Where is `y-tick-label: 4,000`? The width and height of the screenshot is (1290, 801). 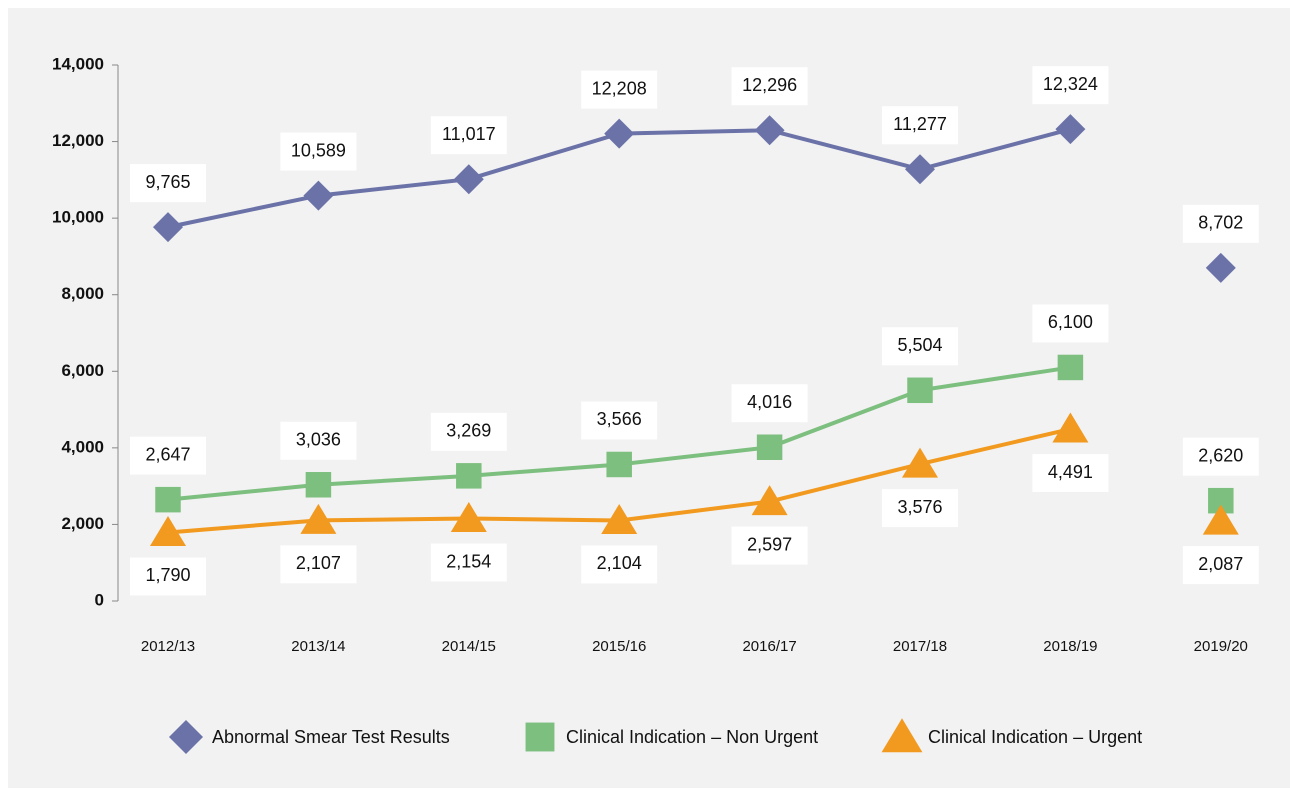
y-tick-label: 4,000 is located at coordinates (82, 446).